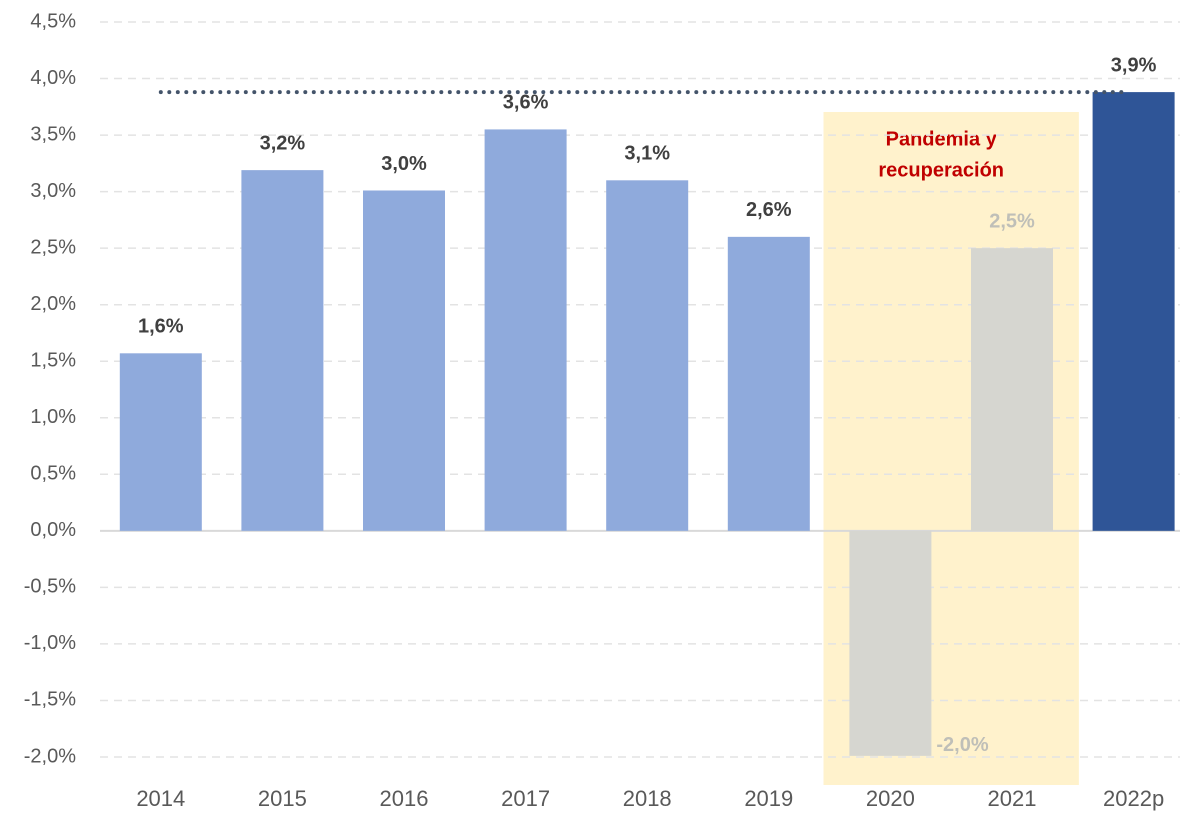  Describe the element at coordinates (890, 798) in the screenshot. I see `x-tick-label: 2020` at that location.